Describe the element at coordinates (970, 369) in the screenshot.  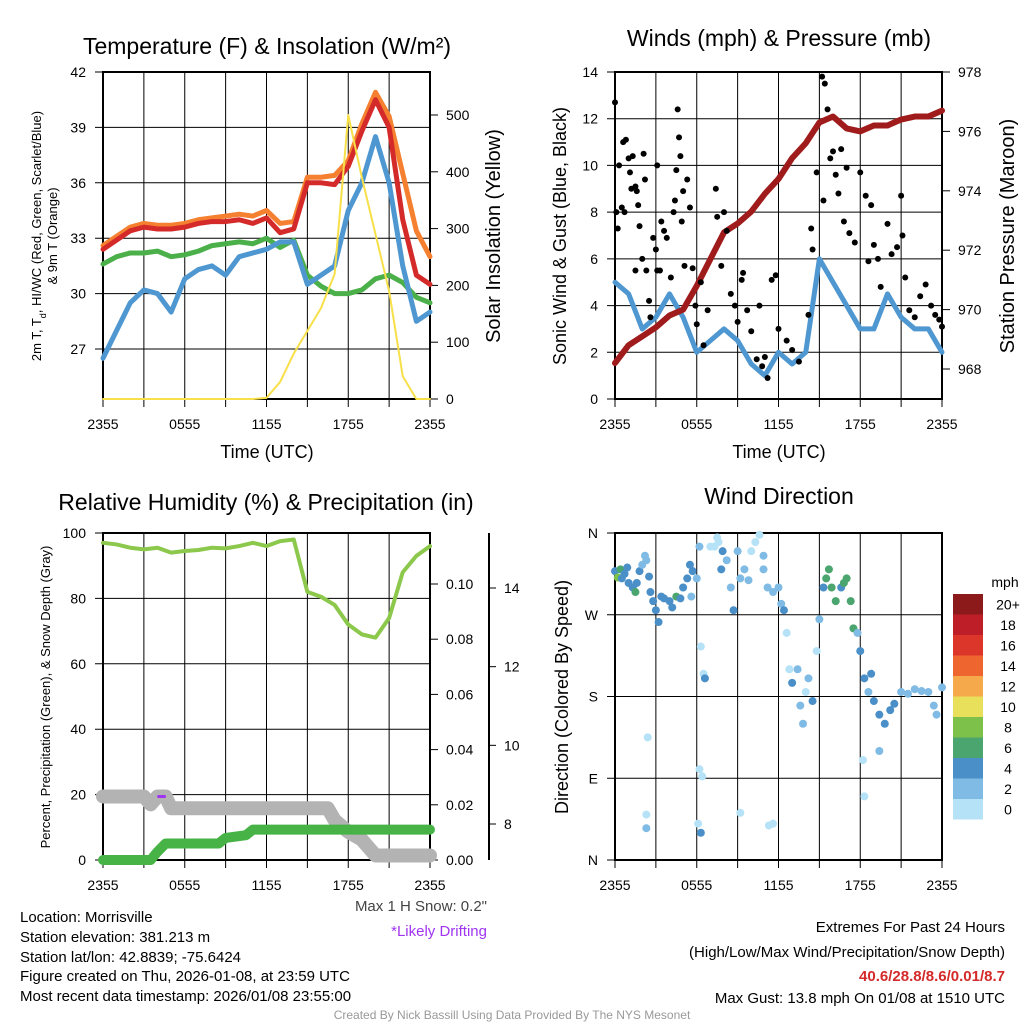
I see `pressure-y-tick-label: 968` at that location.